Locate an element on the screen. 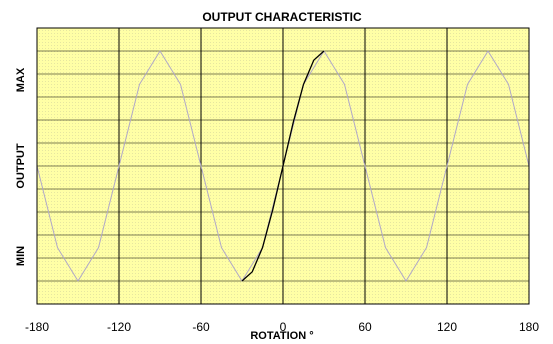 Image resolution: width=553 pixels, height=344 pixels. x-tick-label: 0 is located at coordinates (283, 327).